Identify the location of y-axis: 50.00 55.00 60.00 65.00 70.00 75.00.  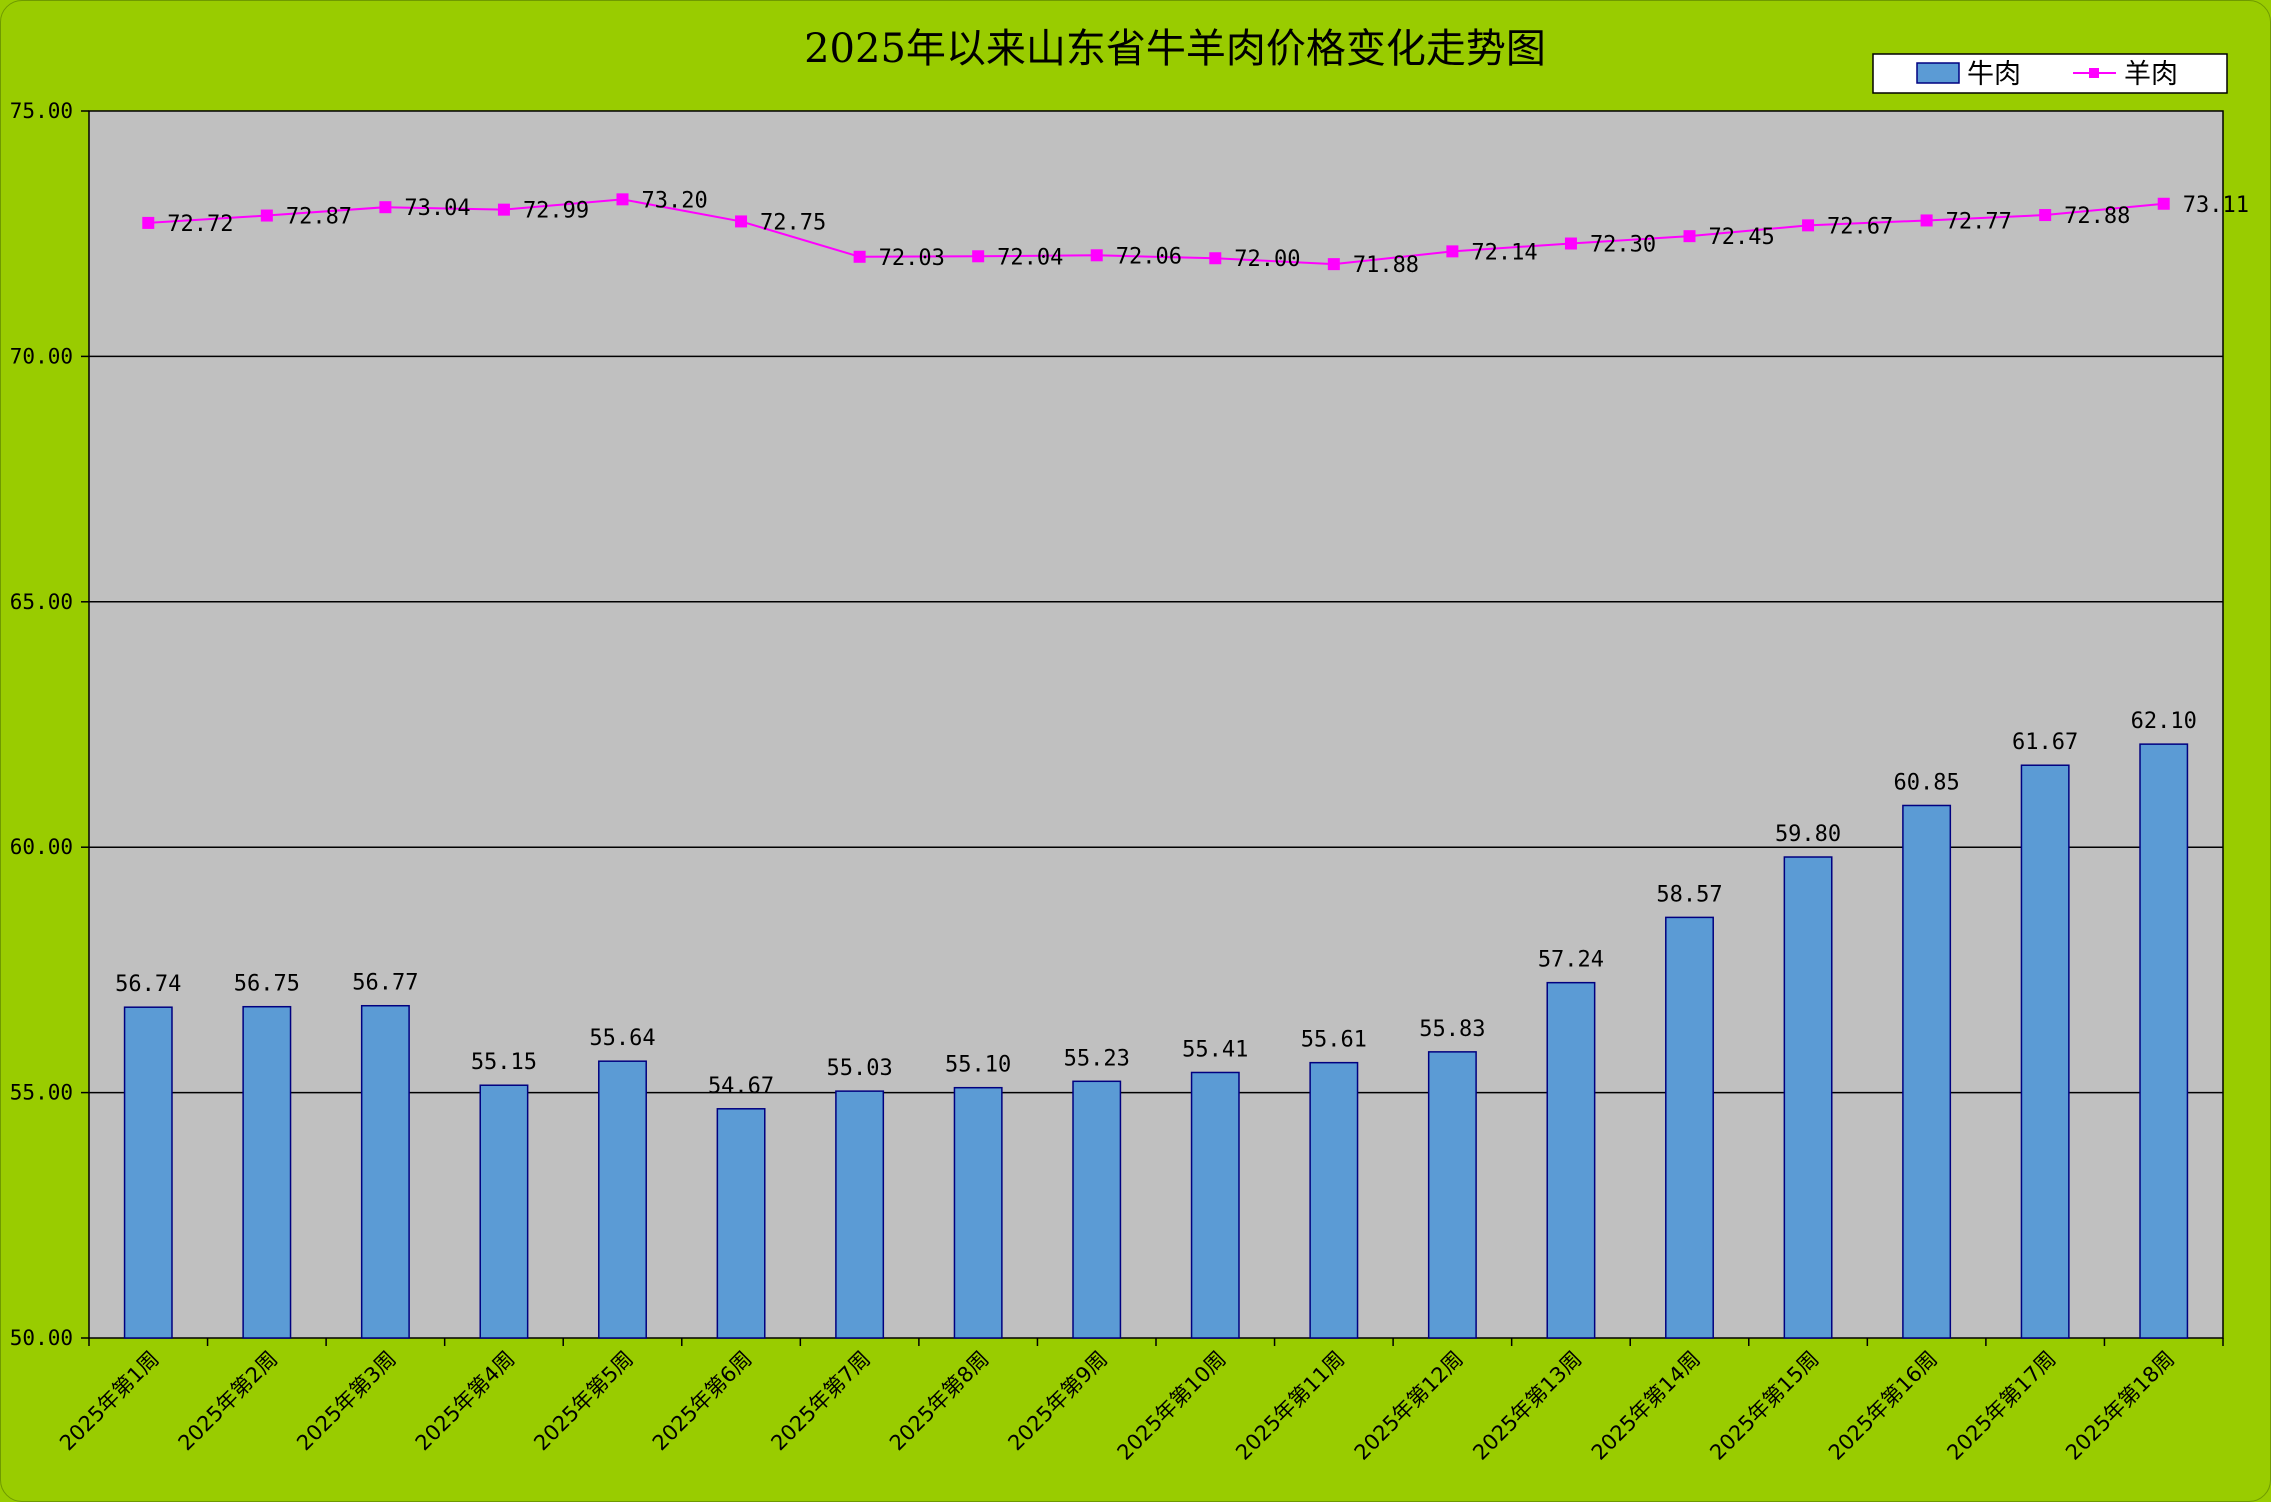
(49, 724).